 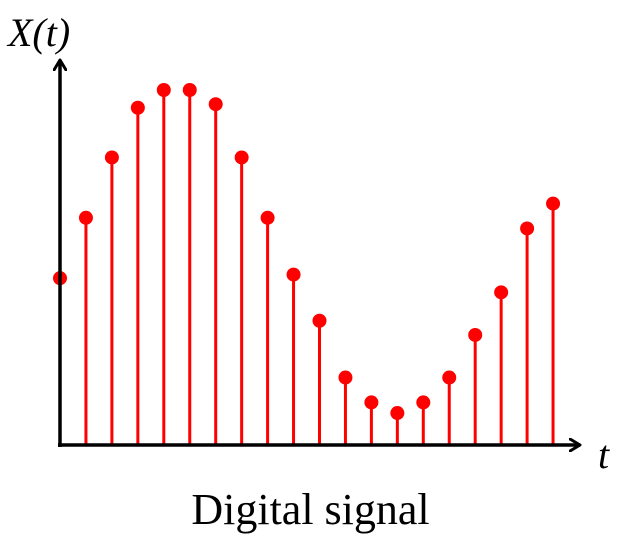 What do you see at coordinates (38, 32) in the screenshot?
I see `y-axis-label: X(t)` at bounding box center [38, 32].